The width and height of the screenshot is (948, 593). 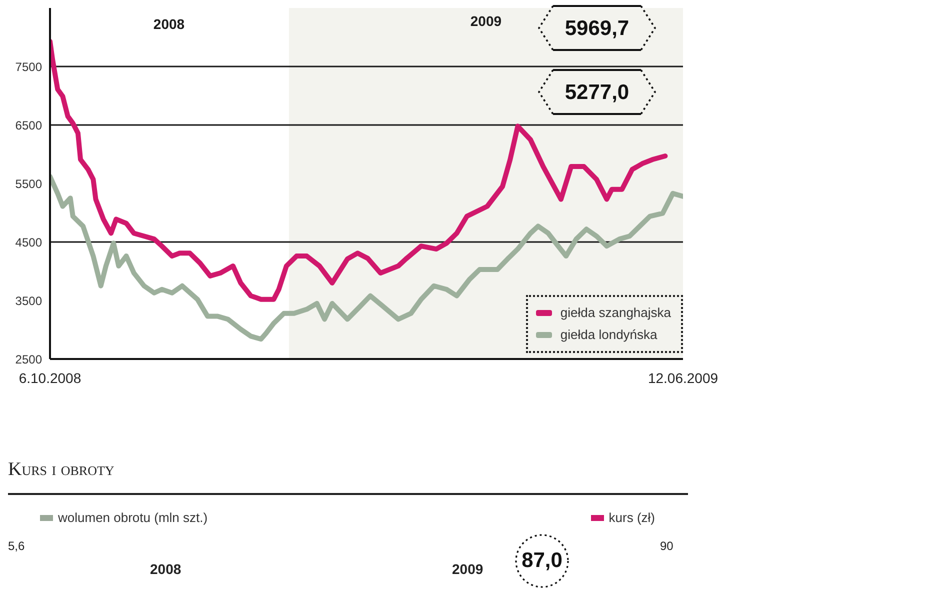 I want to click on annotation: 5969,7, so click(x=597, y=28).